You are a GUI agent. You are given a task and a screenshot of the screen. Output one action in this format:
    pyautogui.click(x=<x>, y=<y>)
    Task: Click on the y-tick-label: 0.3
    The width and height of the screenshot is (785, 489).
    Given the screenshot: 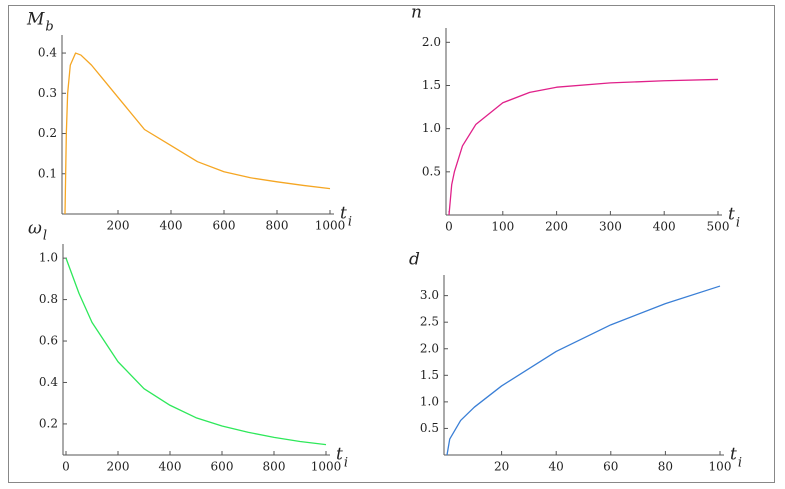 What is the action you would take?
    pyautogui.click(x=47, y=93)
    